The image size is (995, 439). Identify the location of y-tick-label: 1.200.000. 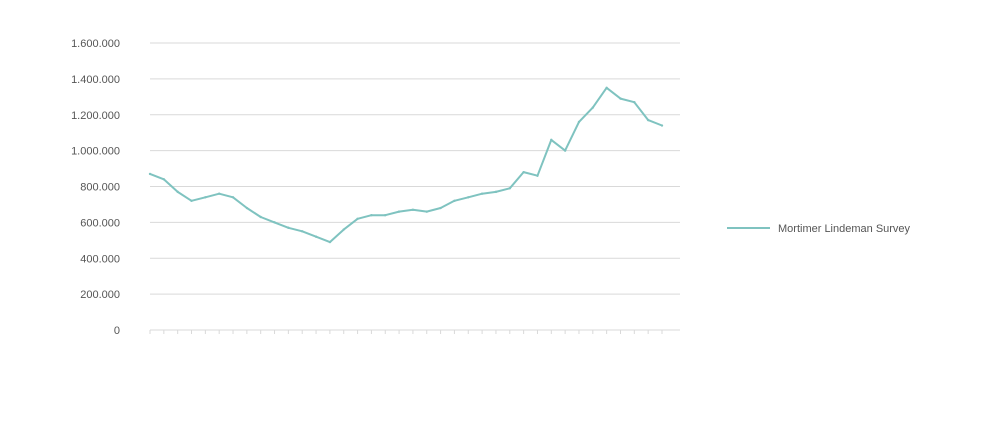
(95, 116).